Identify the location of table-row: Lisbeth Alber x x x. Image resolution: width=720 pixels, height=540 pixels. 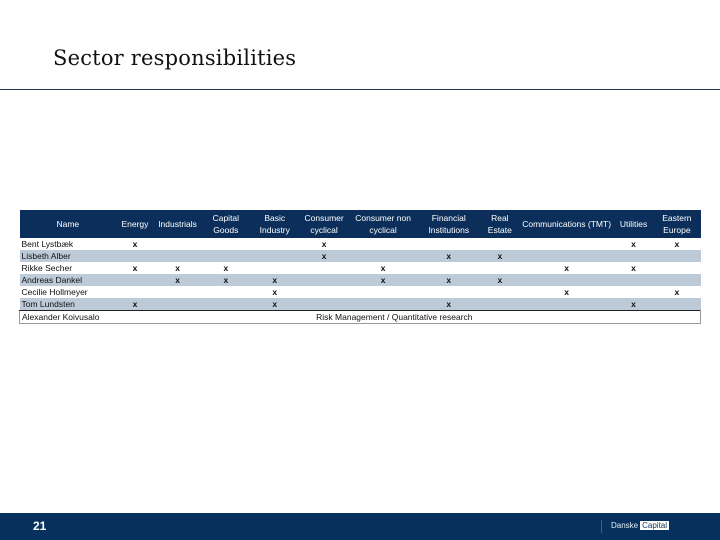
(360, 256).